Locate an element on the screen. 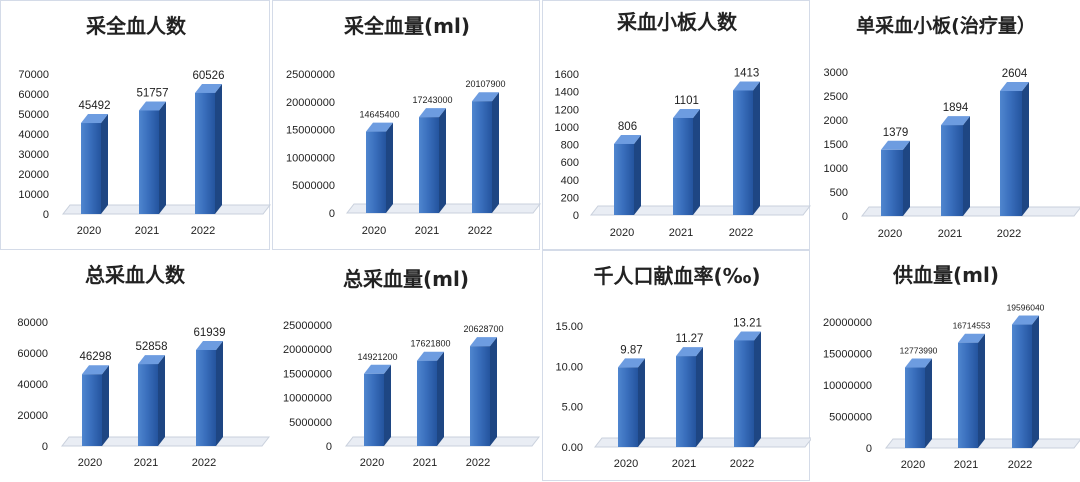 The image size is (1080, 482). data-label: 17243000 is located at coordinates (432, 100).